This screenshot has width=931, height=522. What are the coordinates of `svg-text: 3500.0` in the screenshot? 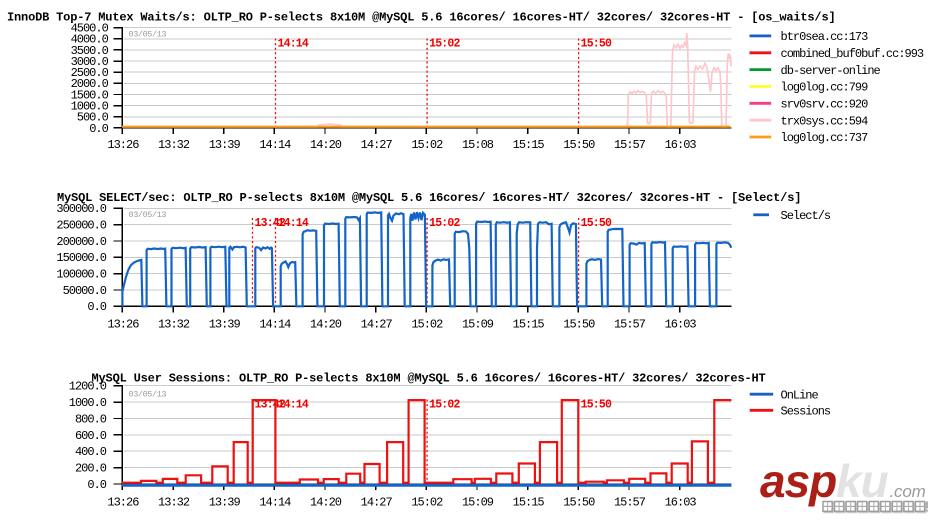 It's located at (90, 51).